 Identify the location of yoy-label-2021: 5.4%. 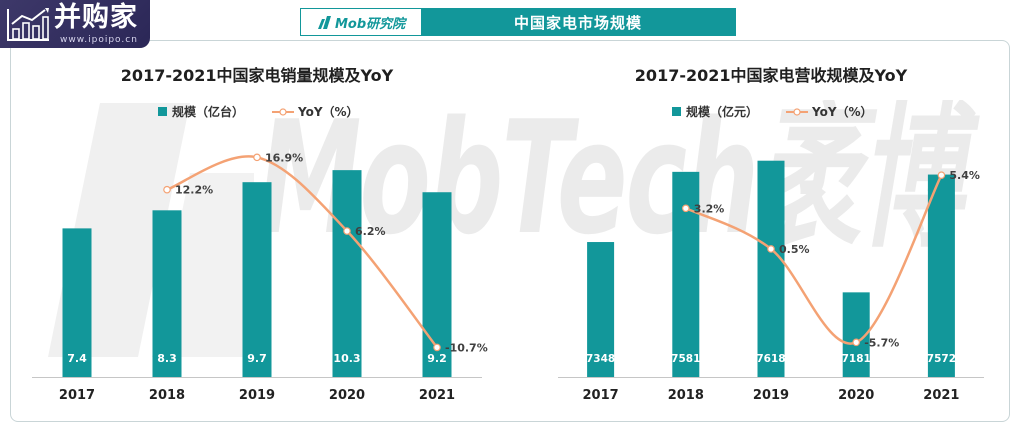
(964, 175).